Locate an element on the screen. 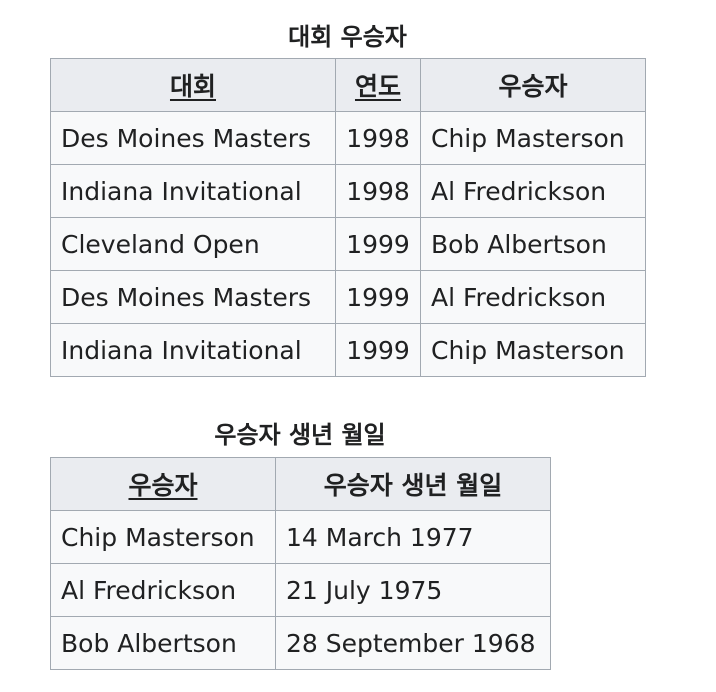 The height and width of the screenshot is (692, 716). table-row: Indiana Invitational 1999 Chip Masterson is located at coordinates (348, 350).